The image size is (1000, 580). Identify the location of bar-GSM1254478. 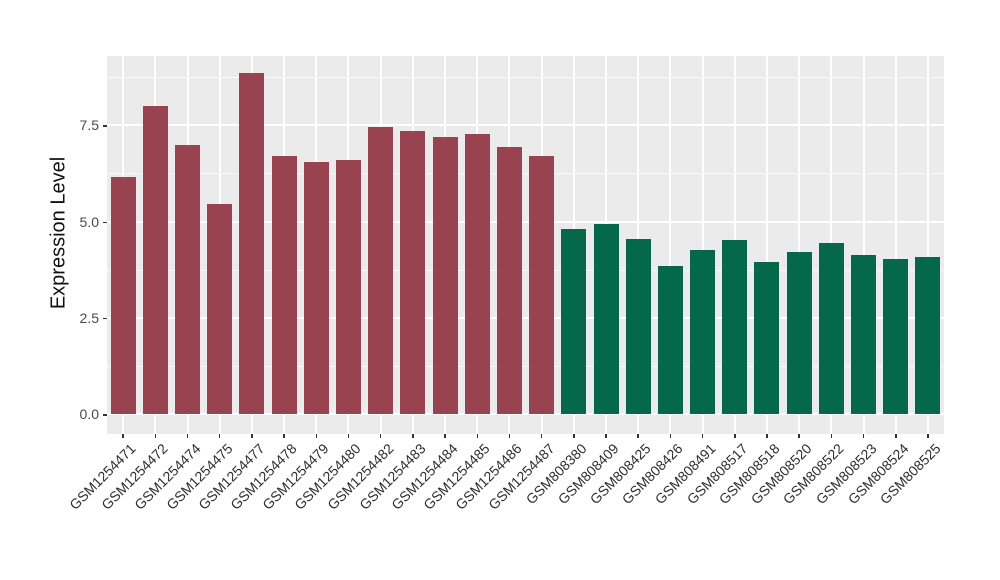
(284, 285).